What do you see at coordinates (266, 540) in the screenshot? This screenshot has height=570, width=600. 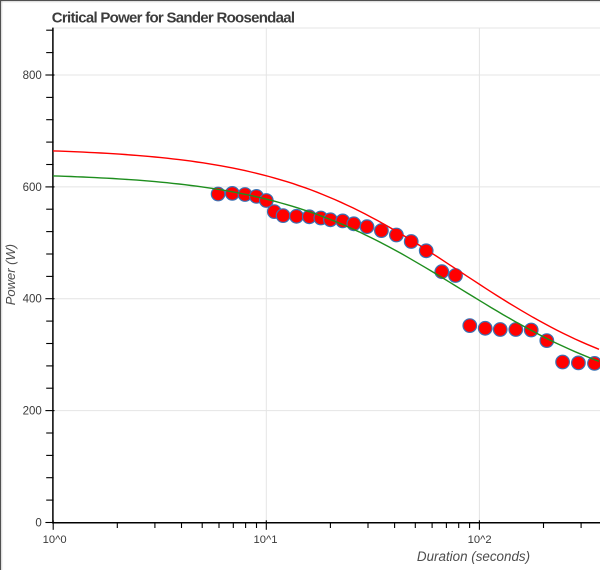 I see `svg-text: 10^1` at bounding box center [266, 540].